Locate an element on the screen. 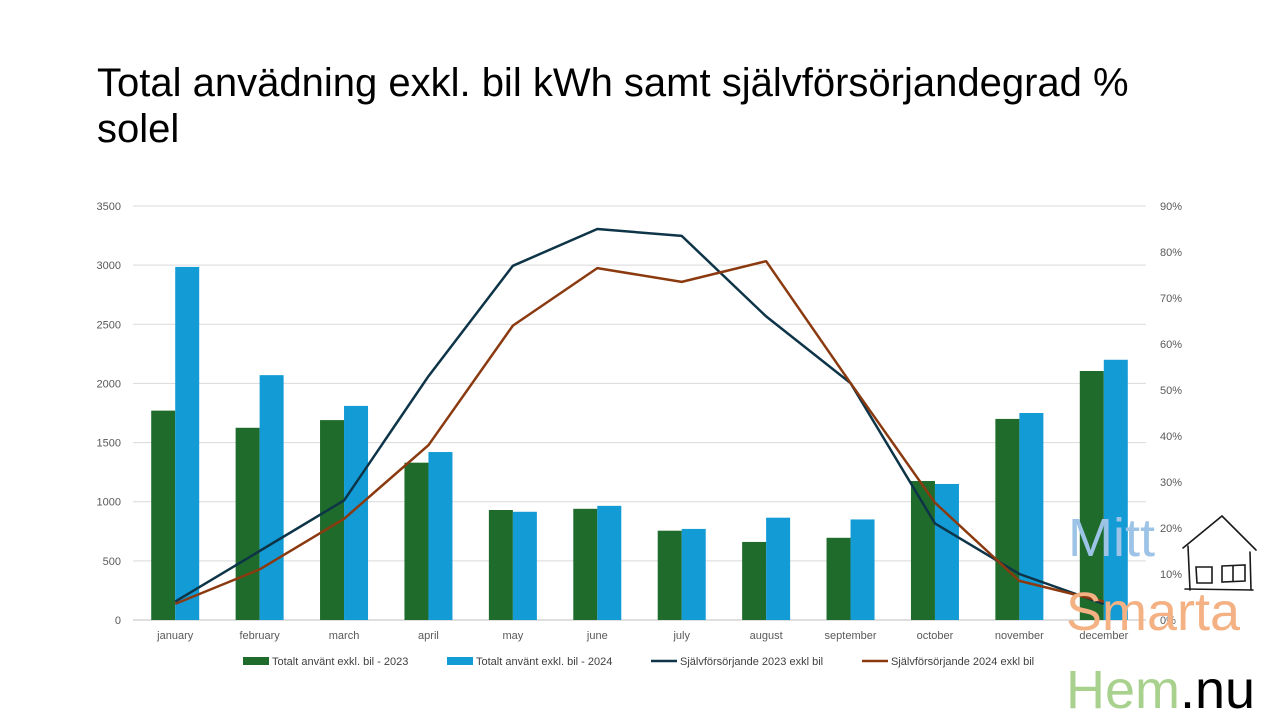 The width and height of the screenshot is (1280, 720). x-tick-label: march is located at coordinates (344, 636).